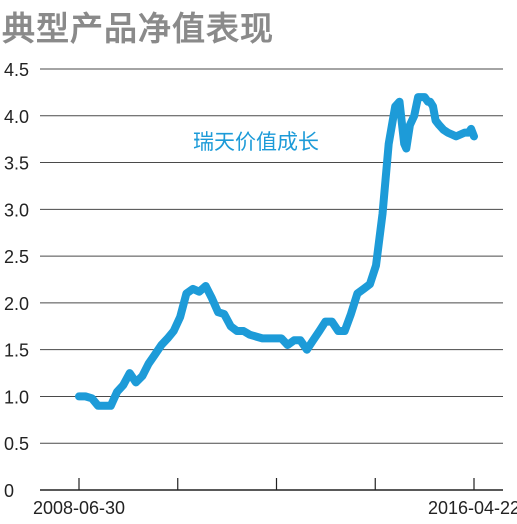  Describe the element at coordinates (16, 397) in the screenshot. I see `y-tick-label: 1.0` at that location.